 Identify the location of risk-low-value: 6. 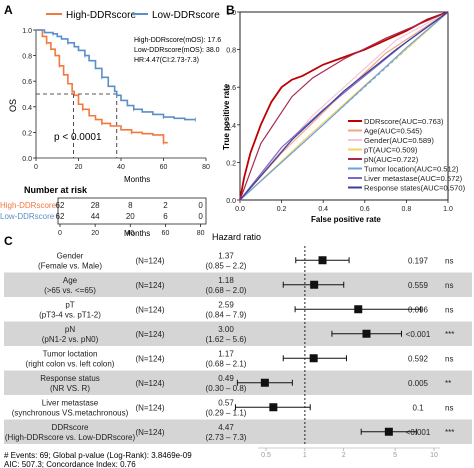
(165, 216).